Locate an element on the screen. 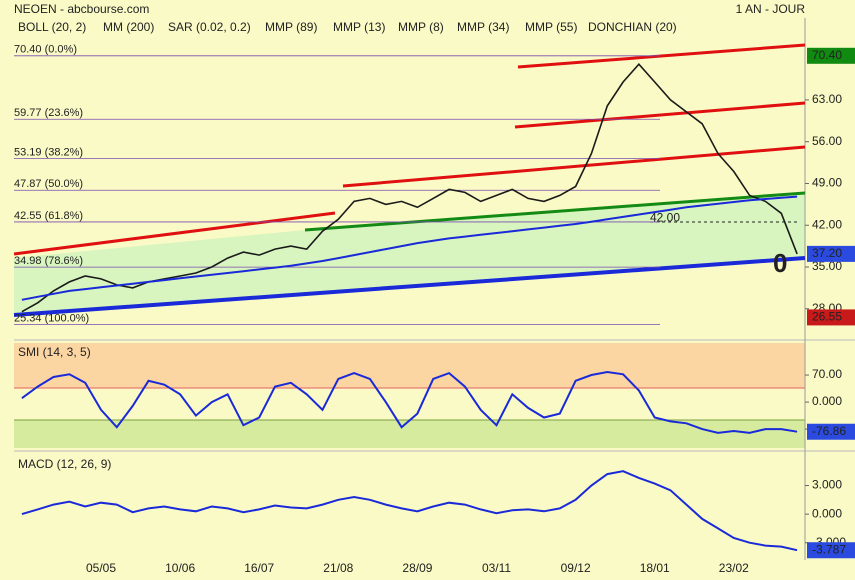 The height and width of the screenshot is (580, 855). fib-label: 70.40 (0.0%) is located at coordinates (45, 50).